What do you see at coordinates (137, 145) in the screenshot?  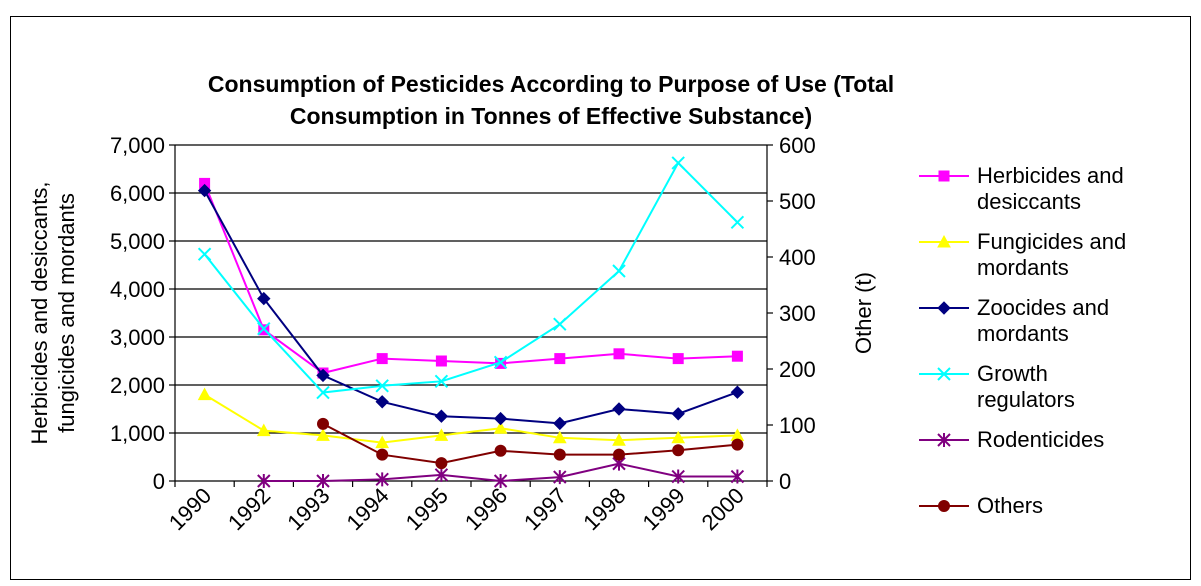 I see `y-tick-label: 7,000` at bounding box center [137, 145].